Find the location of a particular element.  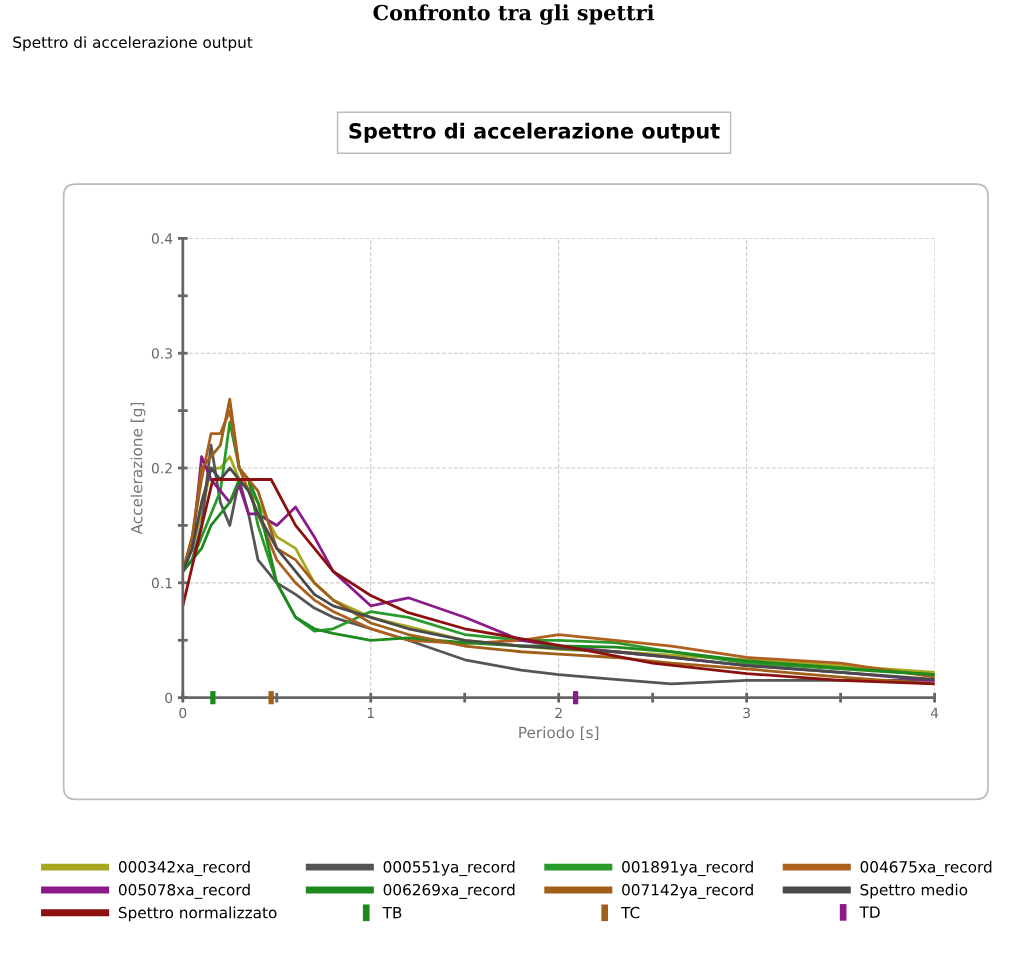

y-tick-label: 0.1 is located at coordinates (161, 583).